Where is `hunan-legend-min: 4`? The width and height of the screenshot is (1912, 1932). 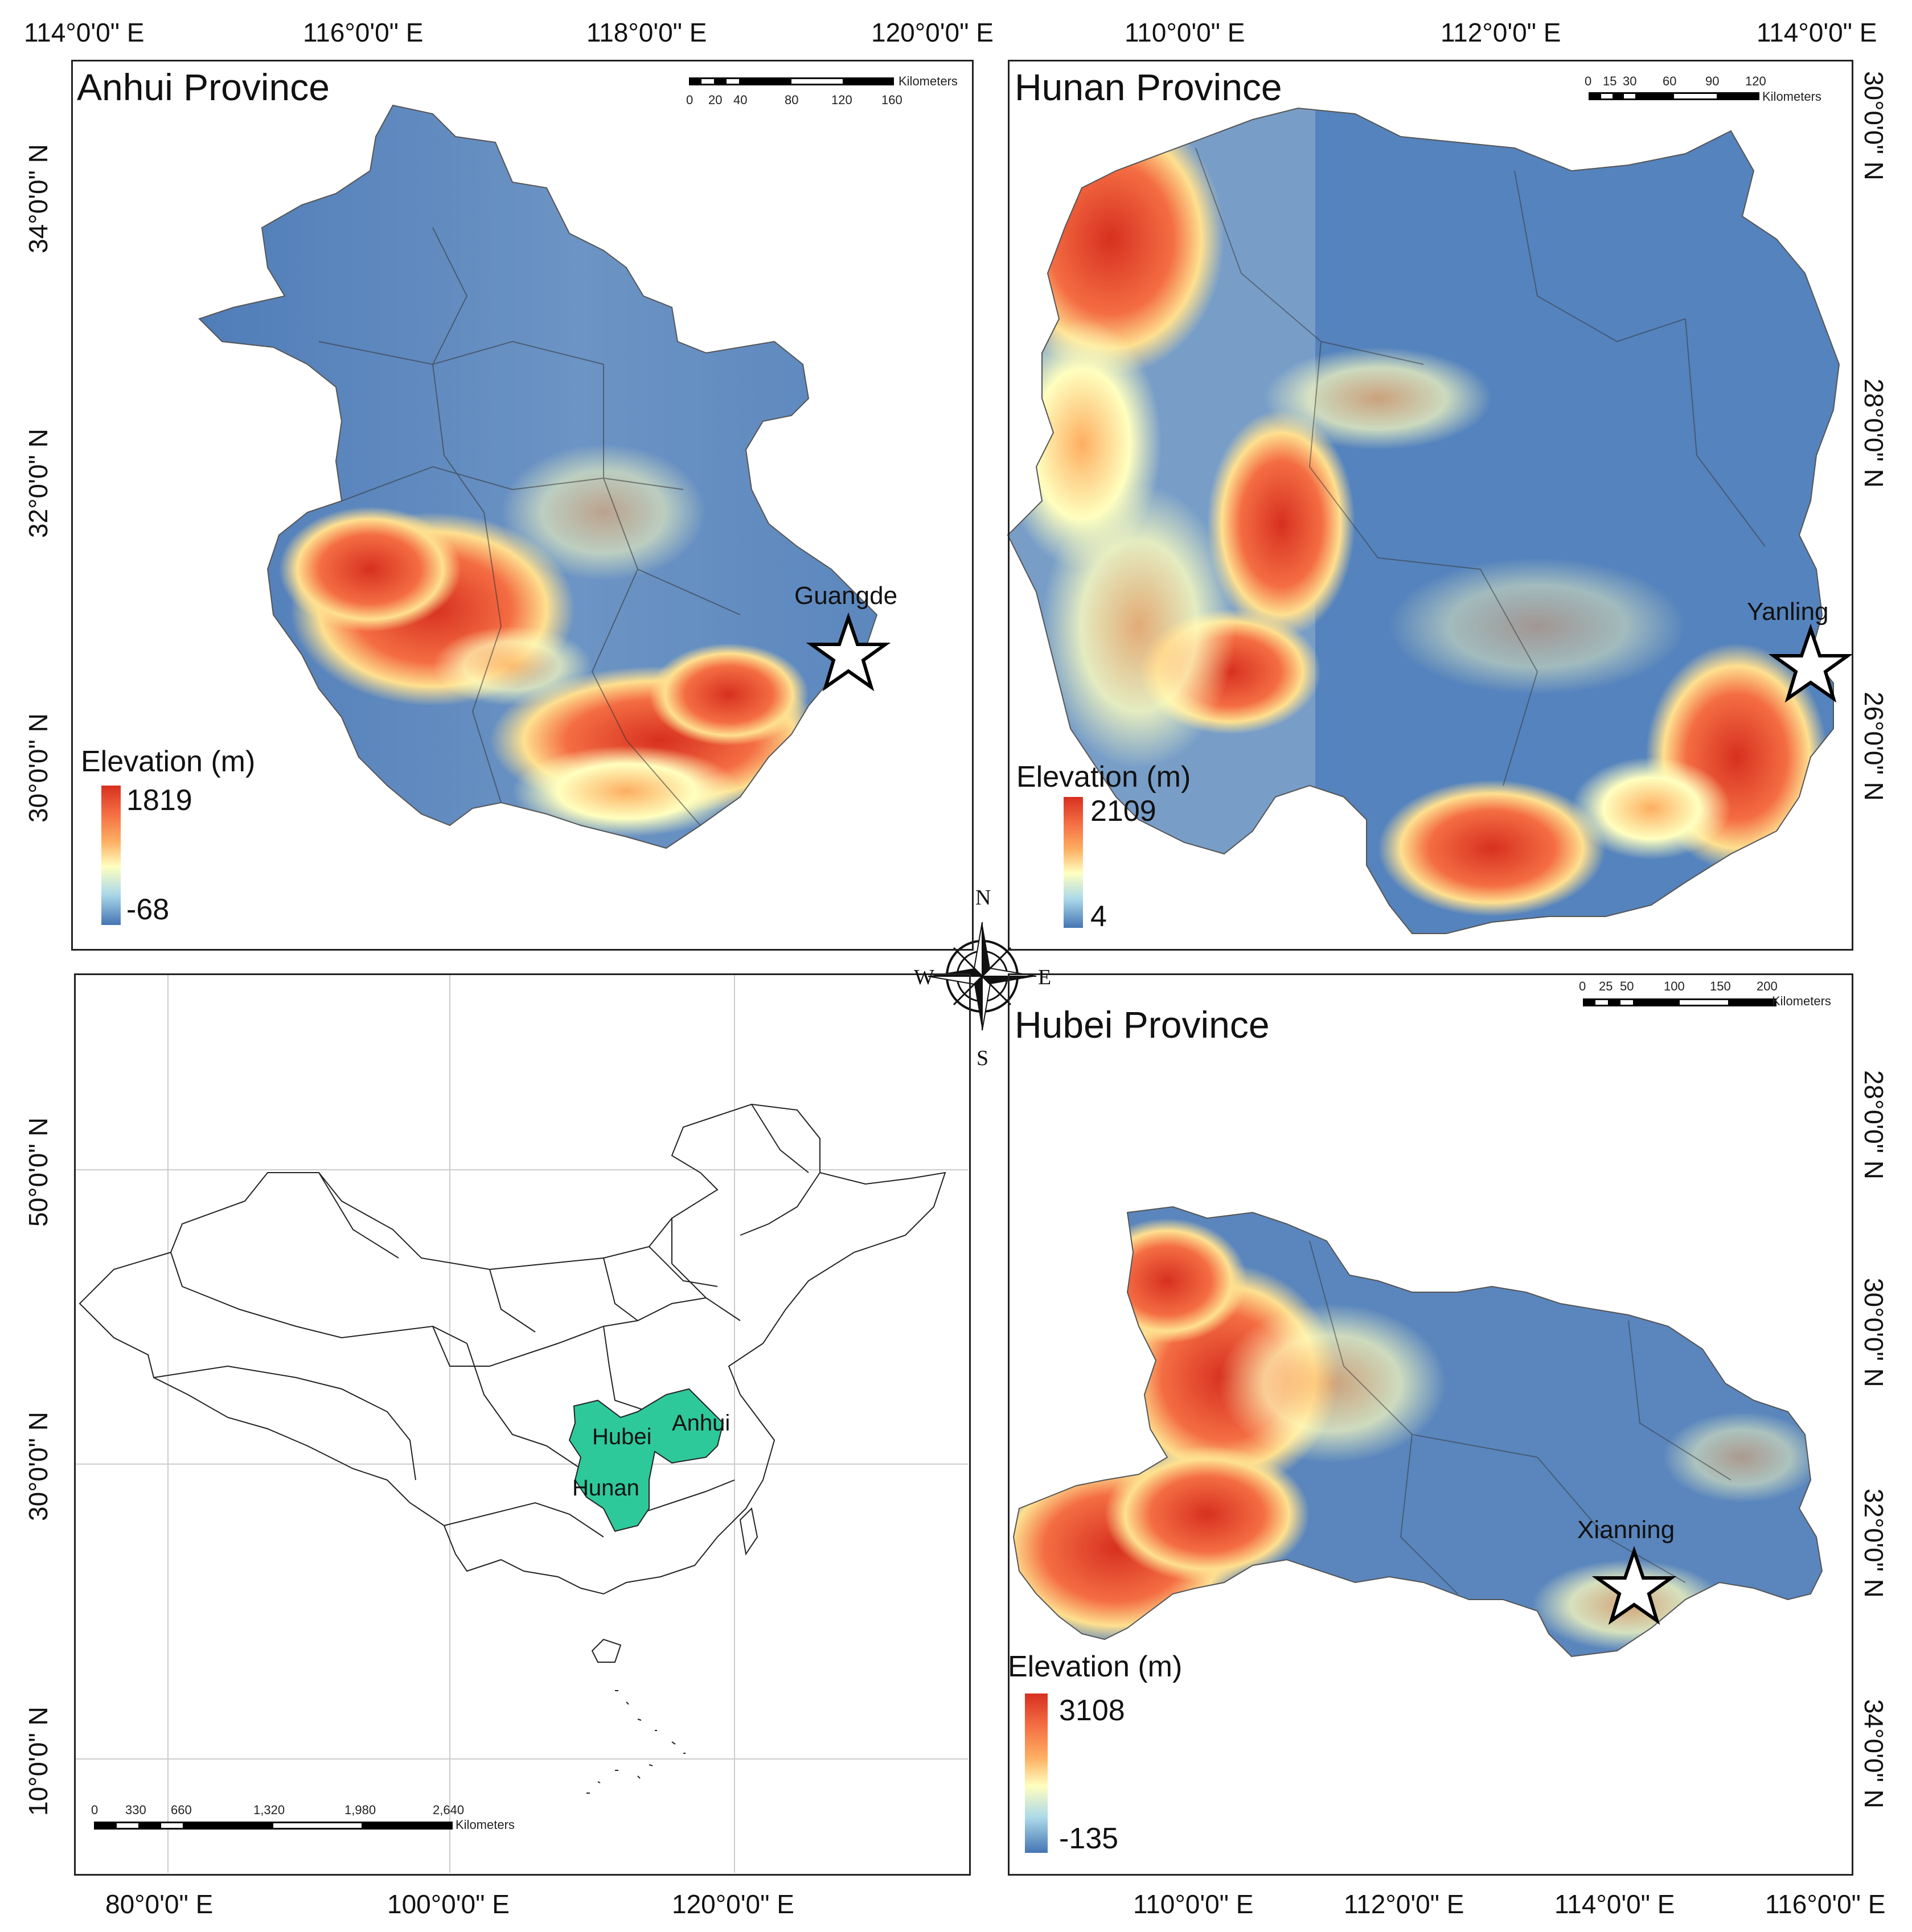
hunan-legend-min: 4 is located at coordinates (1098, 916).